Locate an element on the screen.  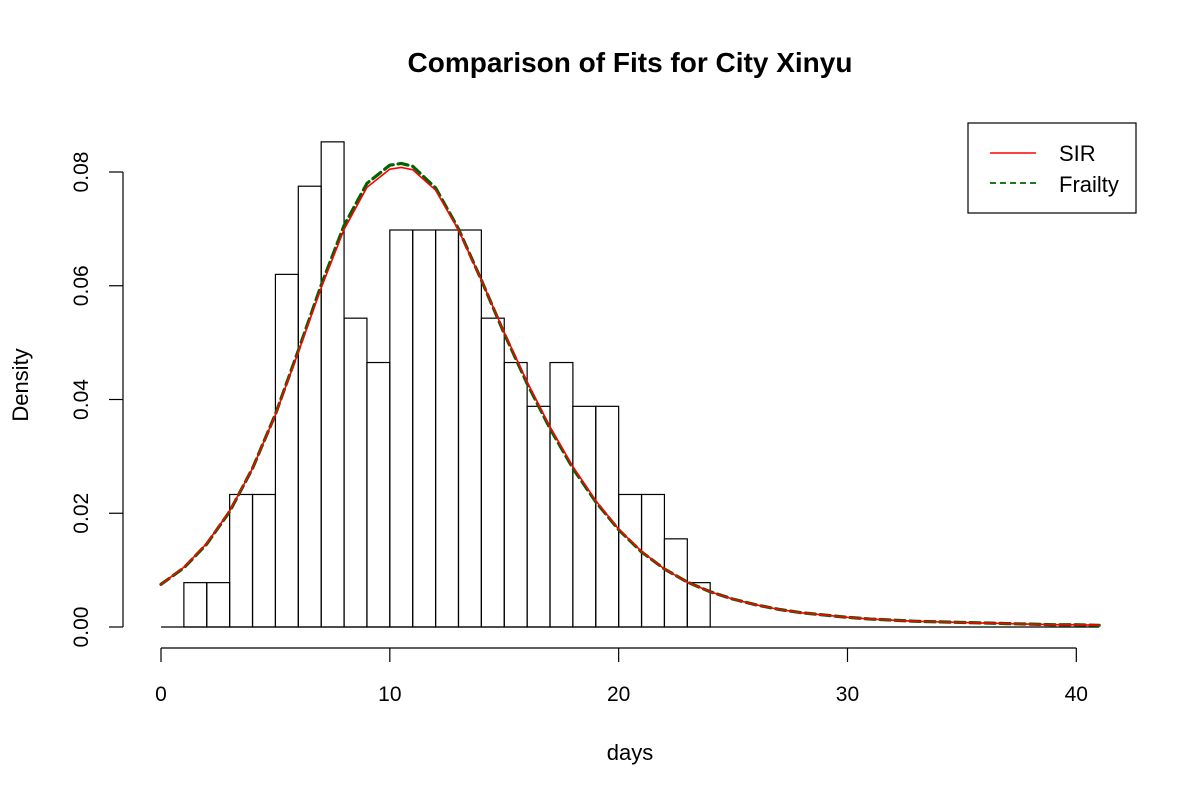
chart-title: Comparison of Fits for City Xinyu is located at coordinates (630, 62).